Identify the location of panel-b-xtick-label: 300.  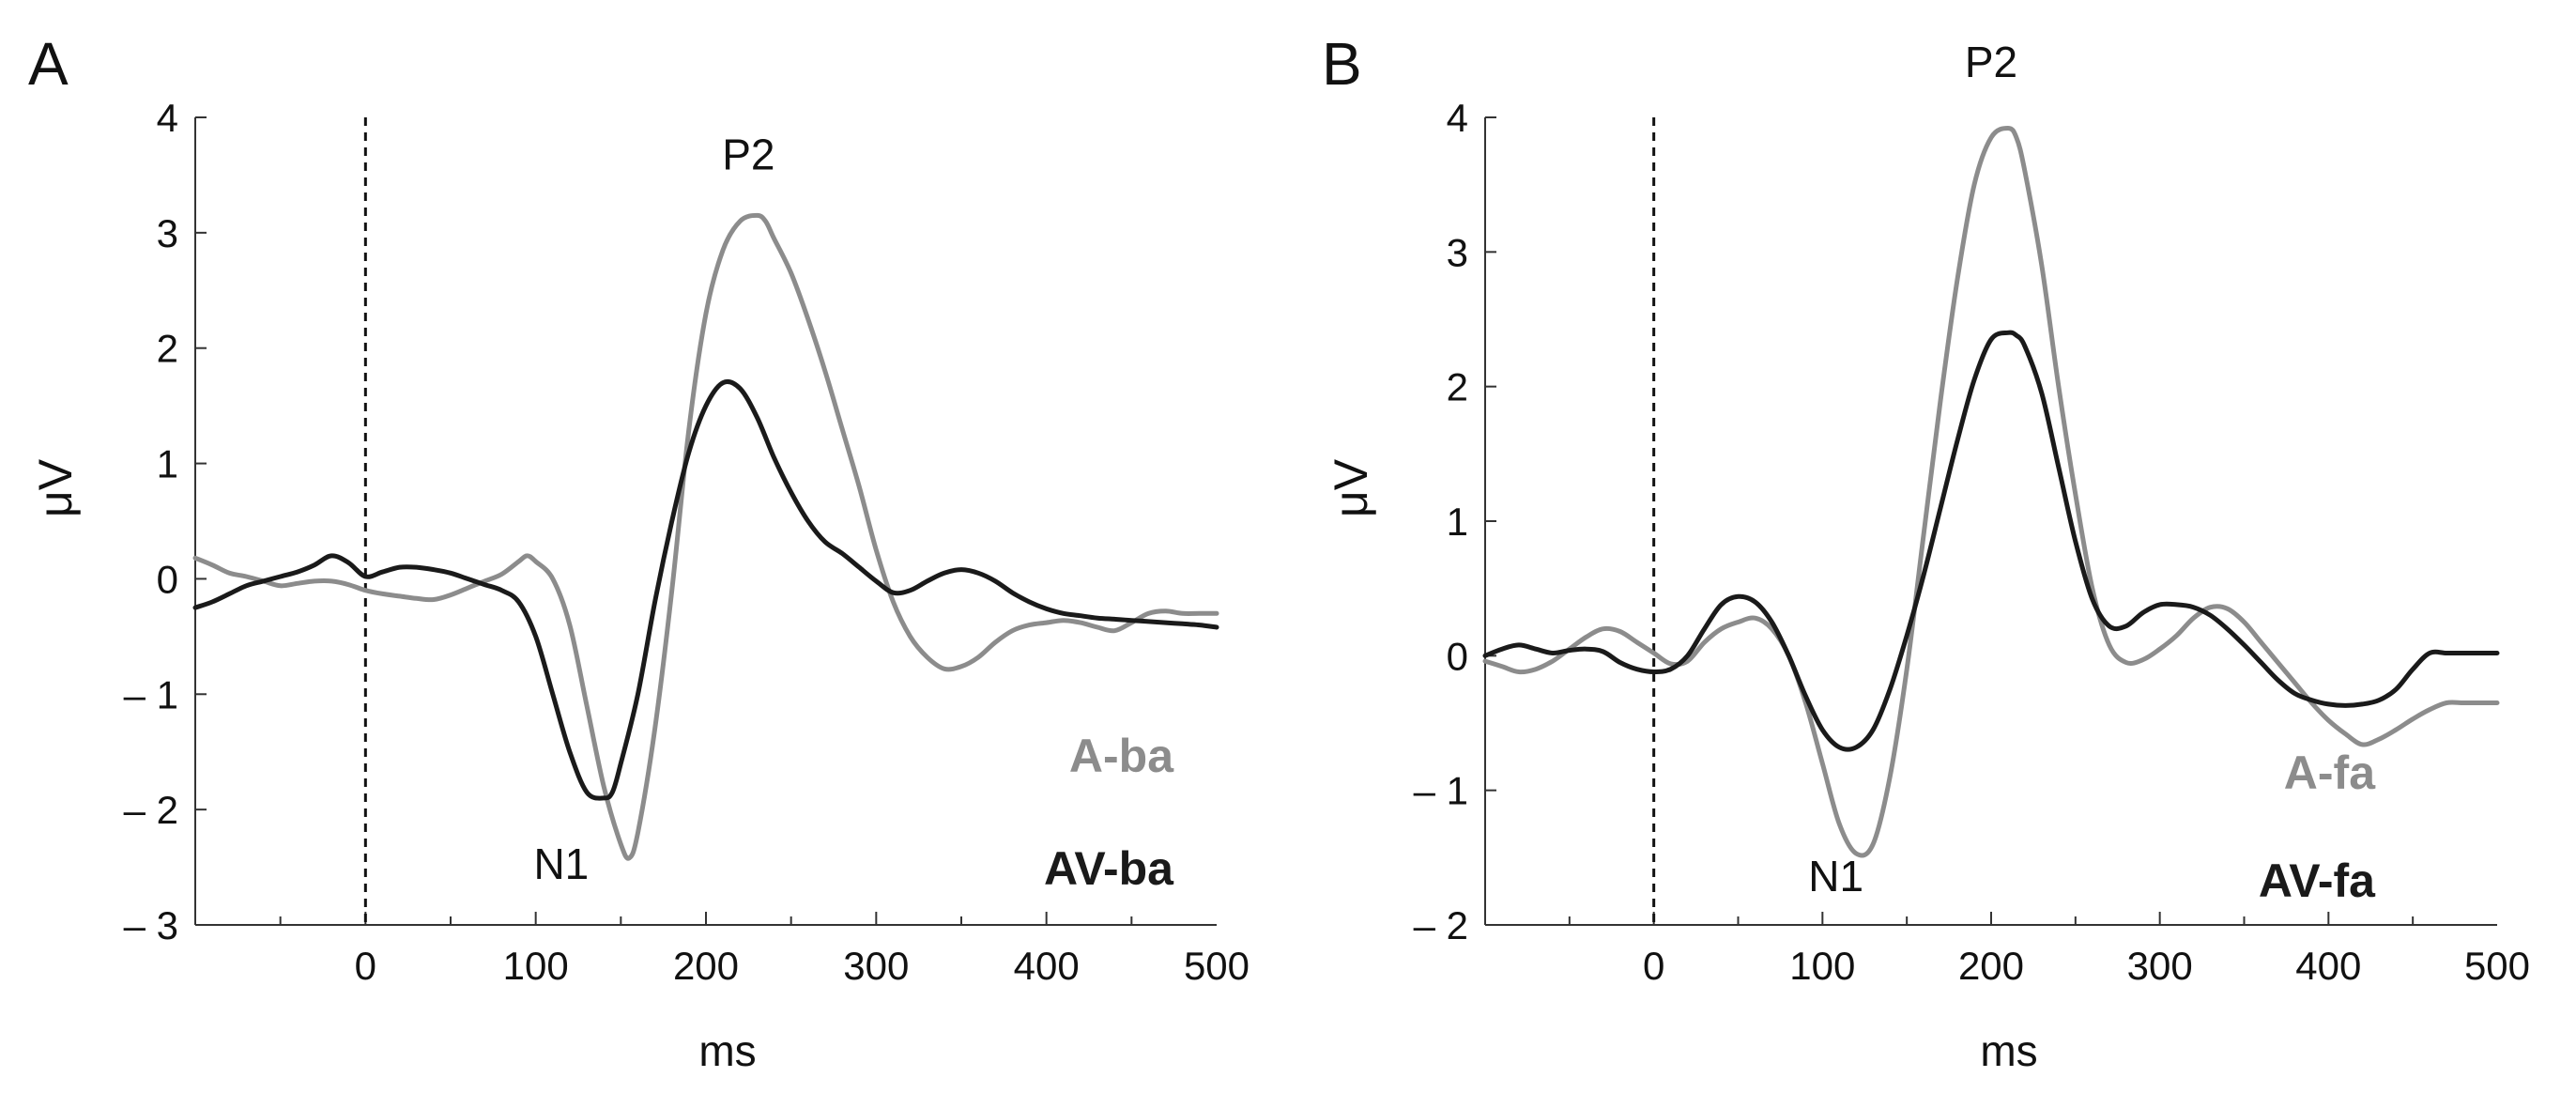
(2160, 966).